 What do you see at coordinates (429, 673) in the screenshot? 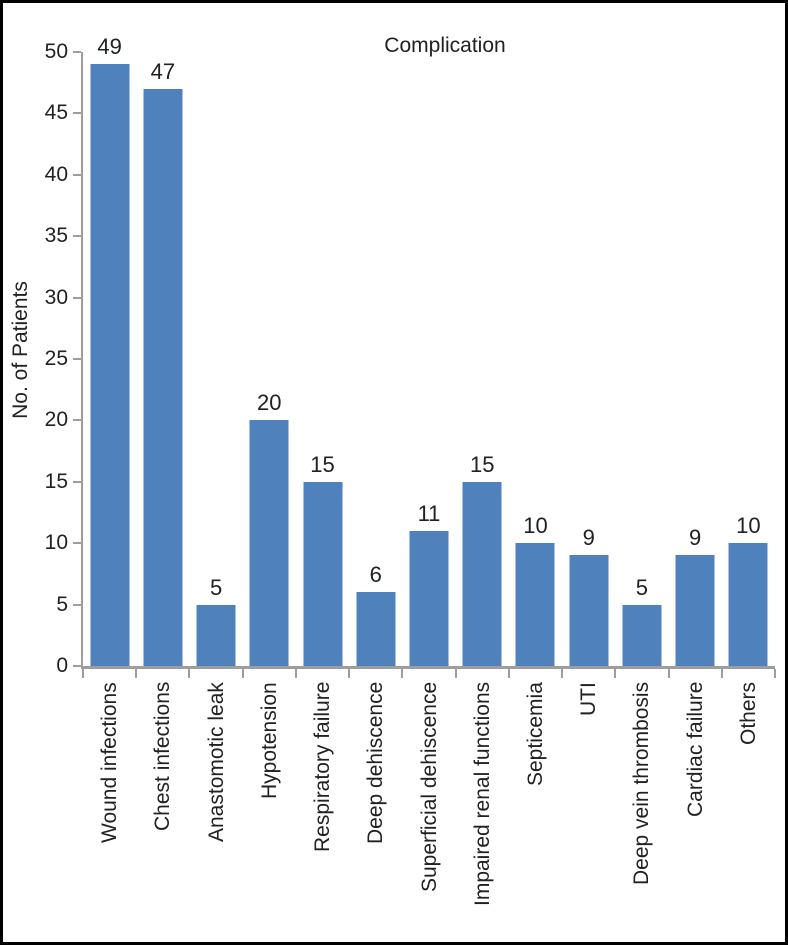
I see `x-axis-ticks` at bounding box center [429, 673].